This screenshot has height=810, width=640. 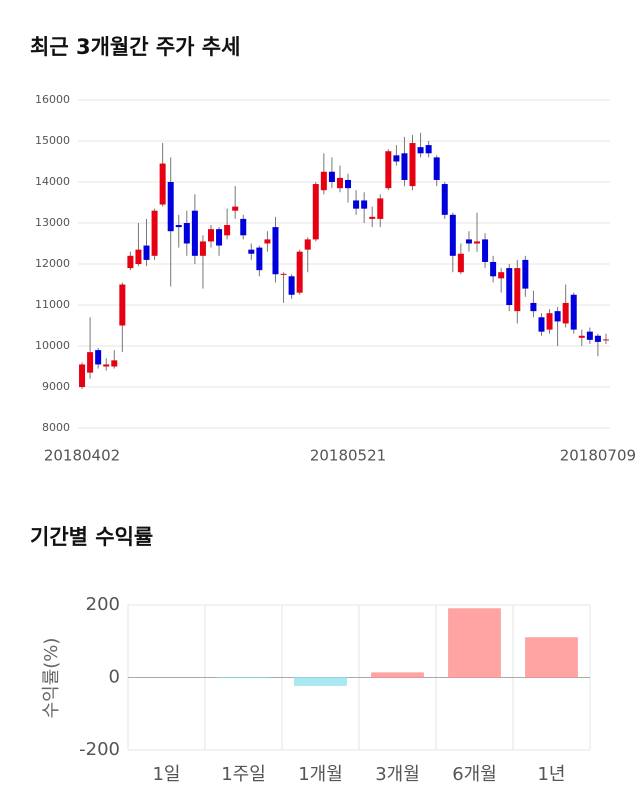 I want to click on y-tick-label: 13000, so click(x=52, y=222).